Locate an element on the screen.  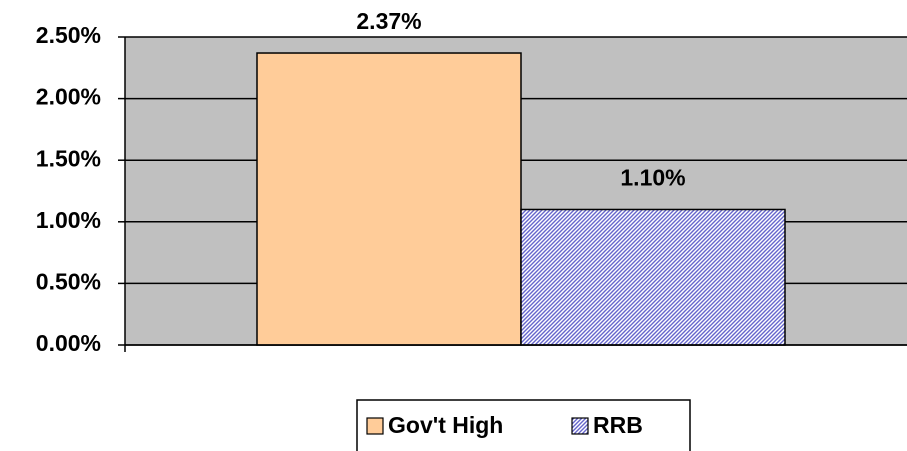
legend-label: Gov't High is located at coordinates (445, 425).